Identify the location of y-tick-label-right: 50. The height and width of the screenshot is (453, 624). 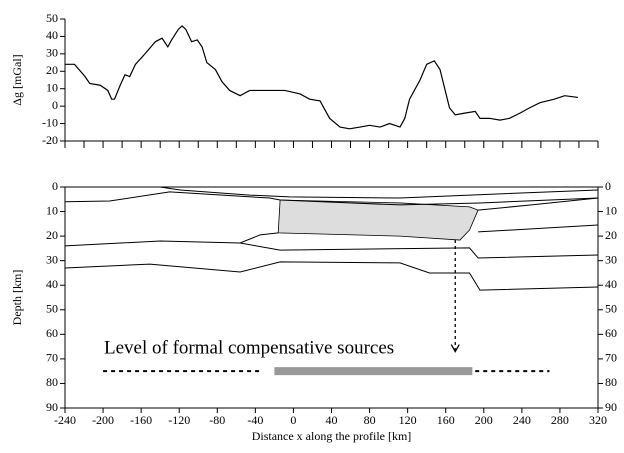
(611, 309).